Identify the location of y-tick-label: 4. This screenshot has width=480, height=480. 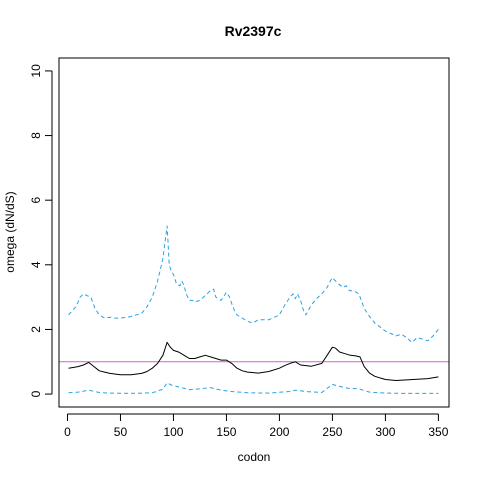
(36, 264).